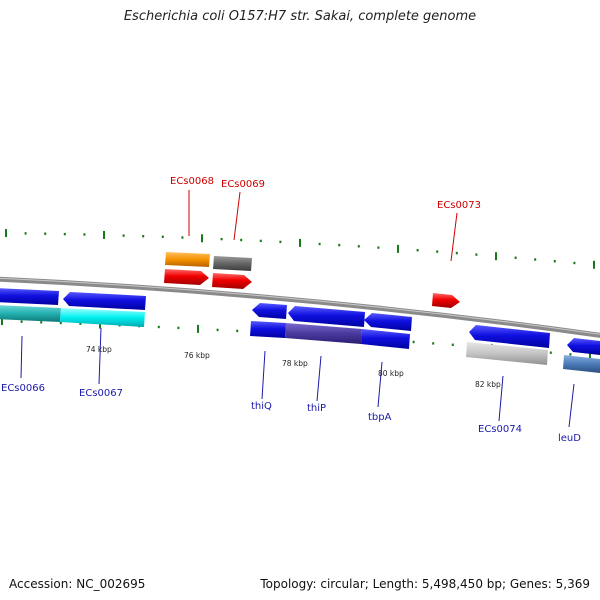  Describe the element at coordinates (268, 320) in the screenshot. I see `gene-thiQ-feature` at that location.